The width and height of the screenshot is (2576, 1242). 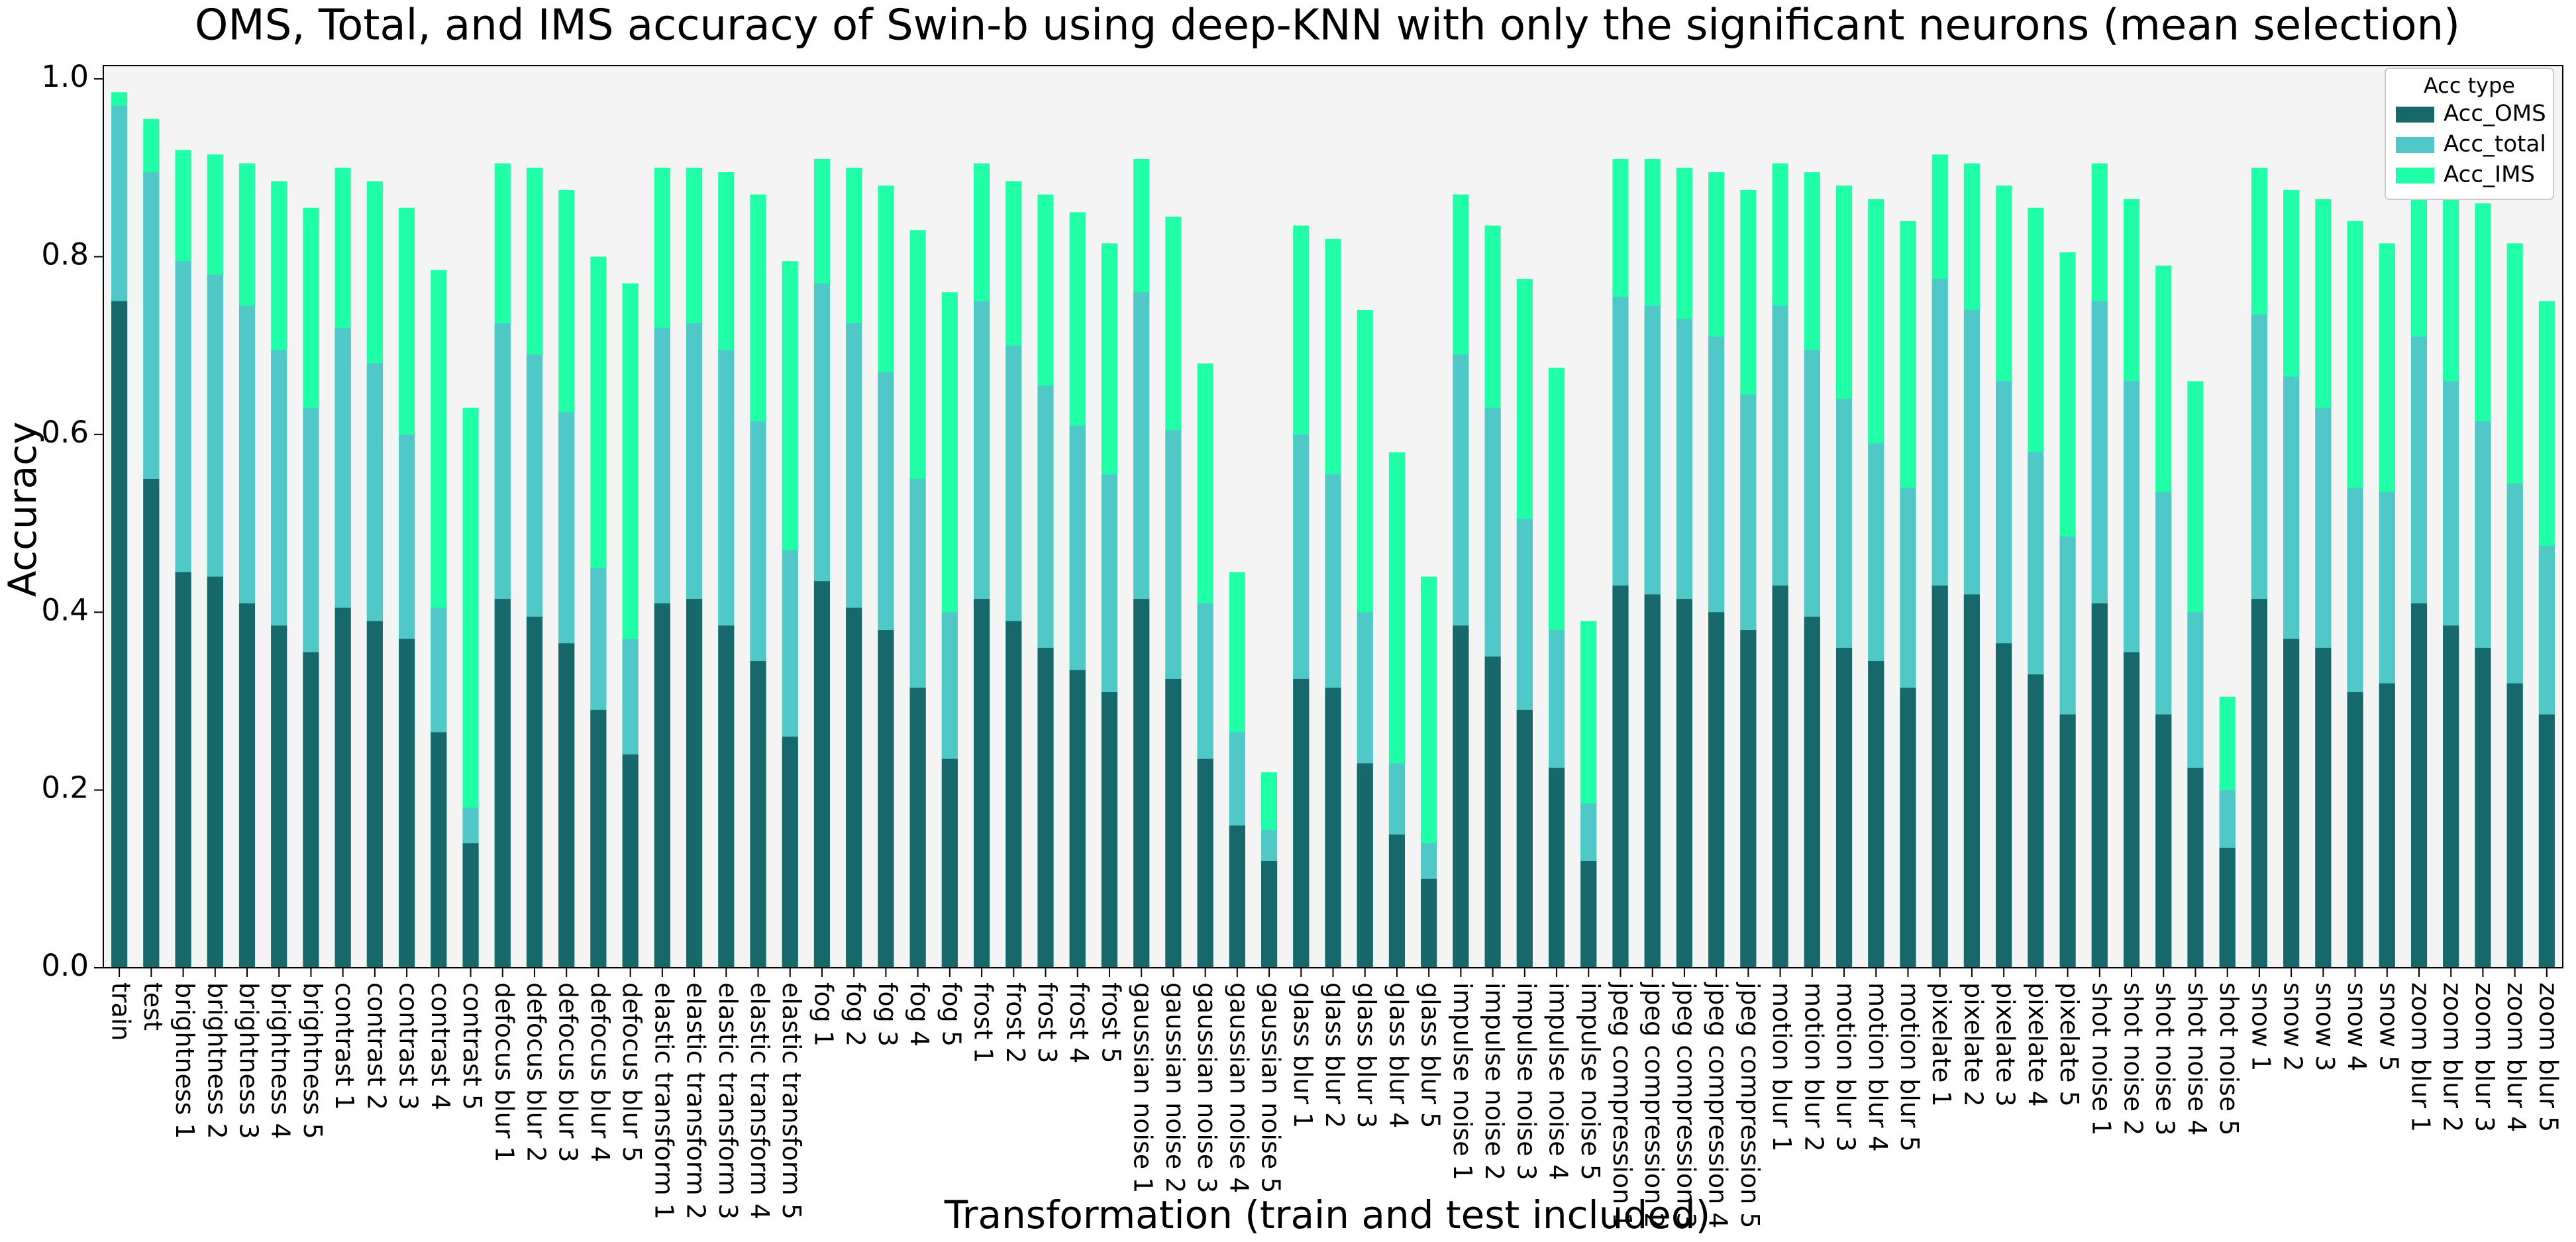 What do you see at coordinates (153, 1006) in the screenshot?
I see `x-tick-label: test` at bounding box center [153, 1006].